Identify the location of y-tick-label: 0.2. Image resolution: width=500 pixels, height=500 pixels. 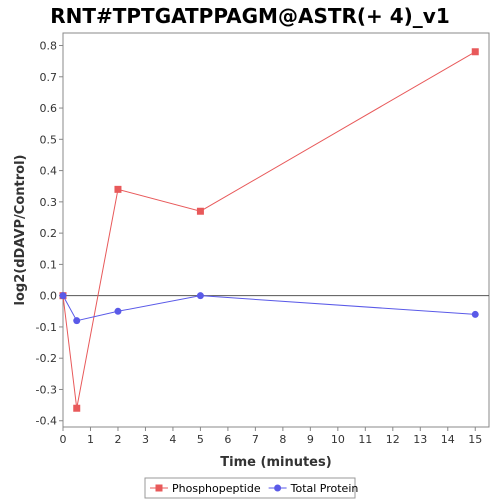
(49, 233).